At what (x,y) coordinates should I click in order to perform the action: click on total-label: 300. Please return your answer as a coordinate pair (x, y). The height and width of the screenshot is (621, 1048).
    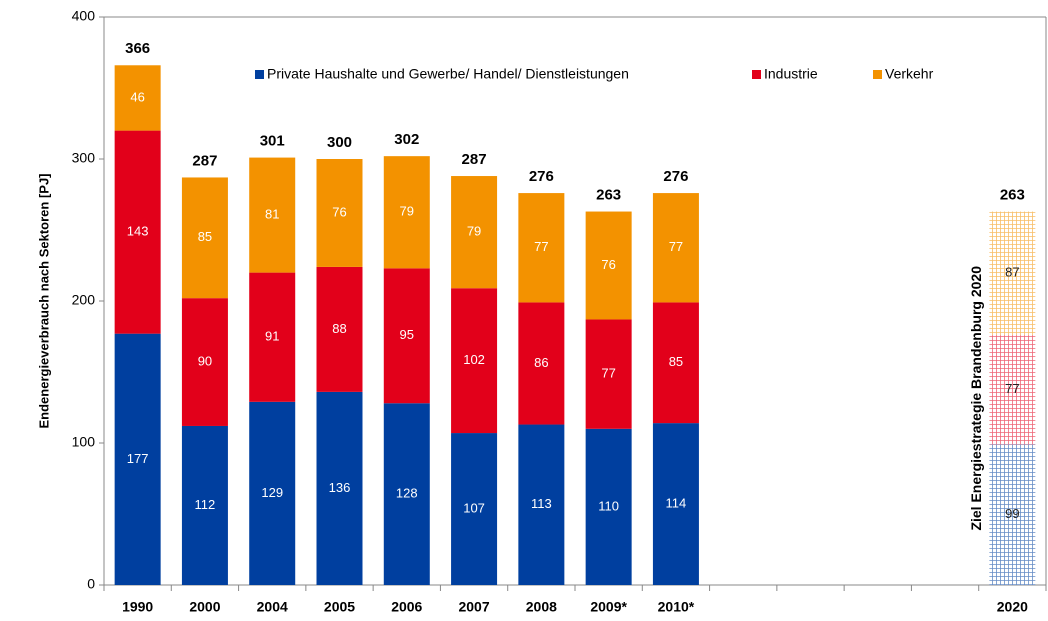
    Looking at the image, I should click on (339, 142).